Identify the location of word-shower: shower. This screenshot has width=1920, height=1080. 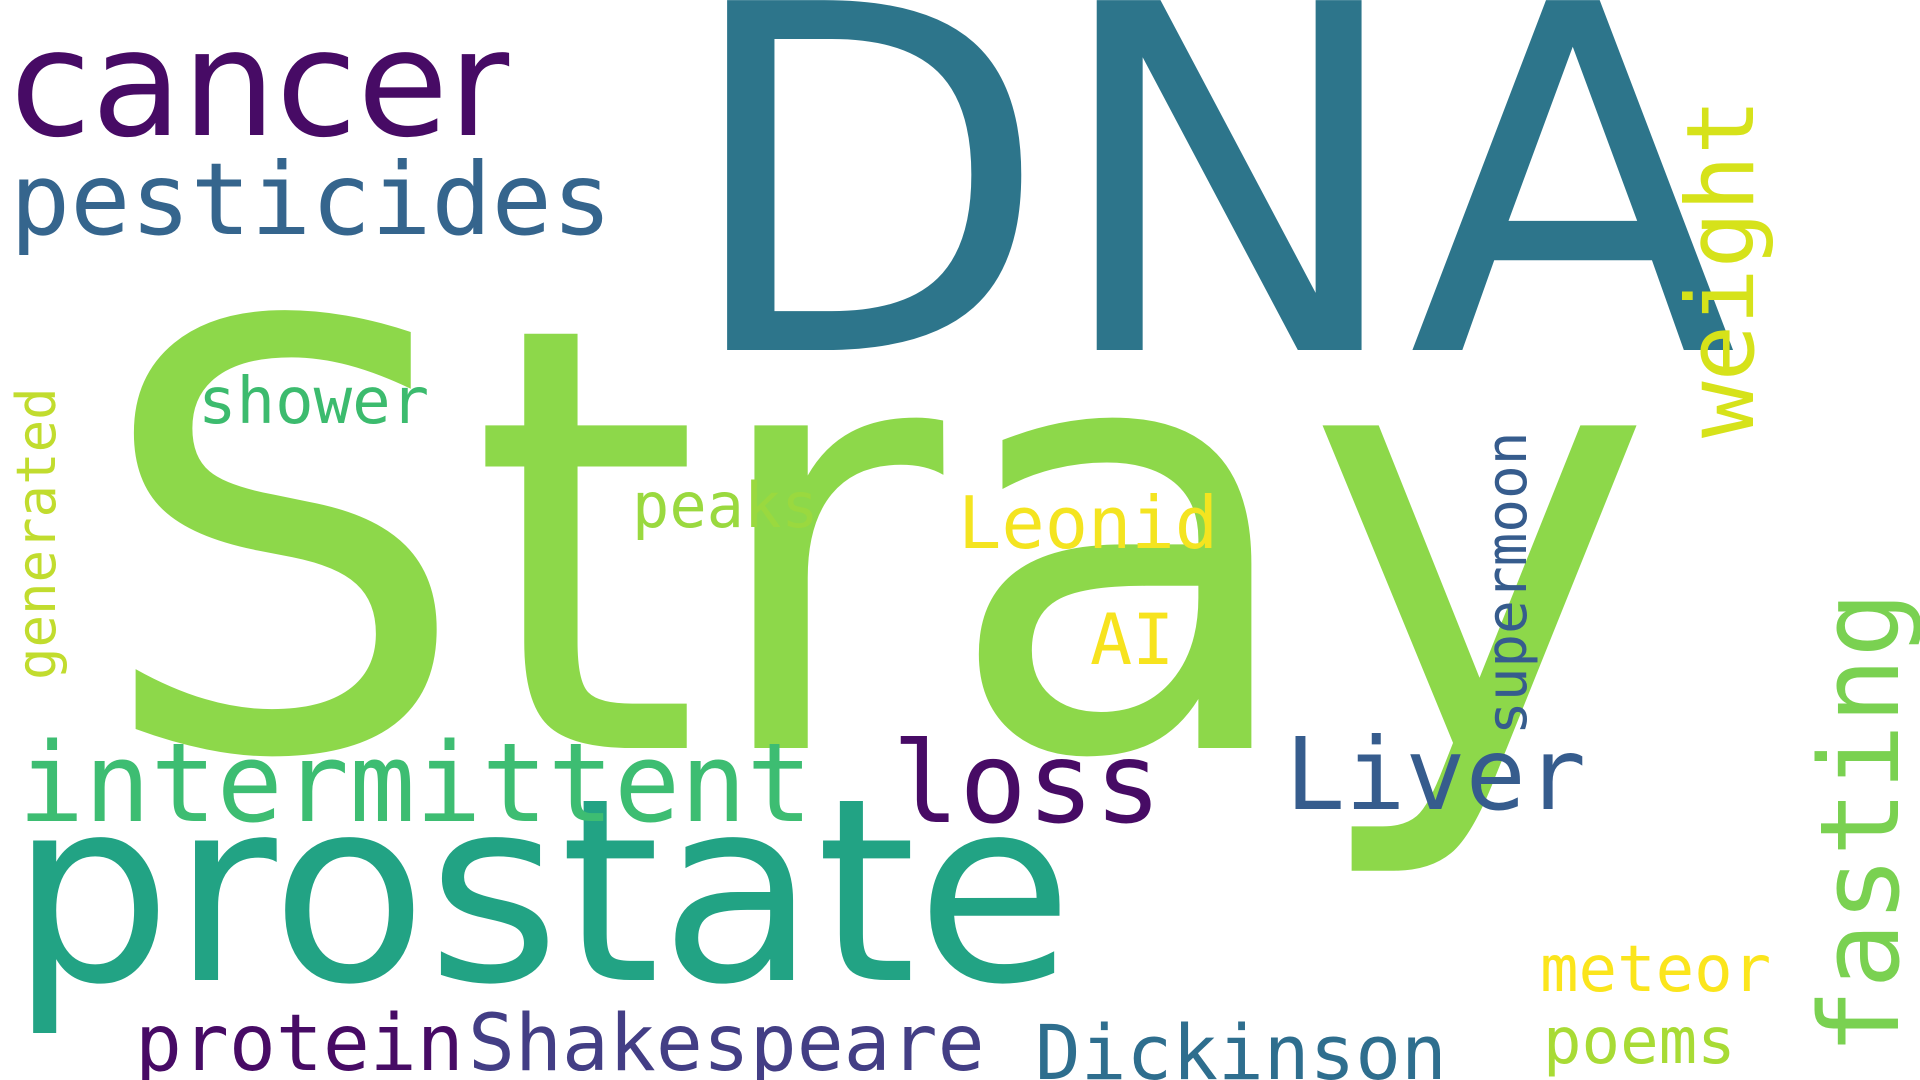
(314, 402).